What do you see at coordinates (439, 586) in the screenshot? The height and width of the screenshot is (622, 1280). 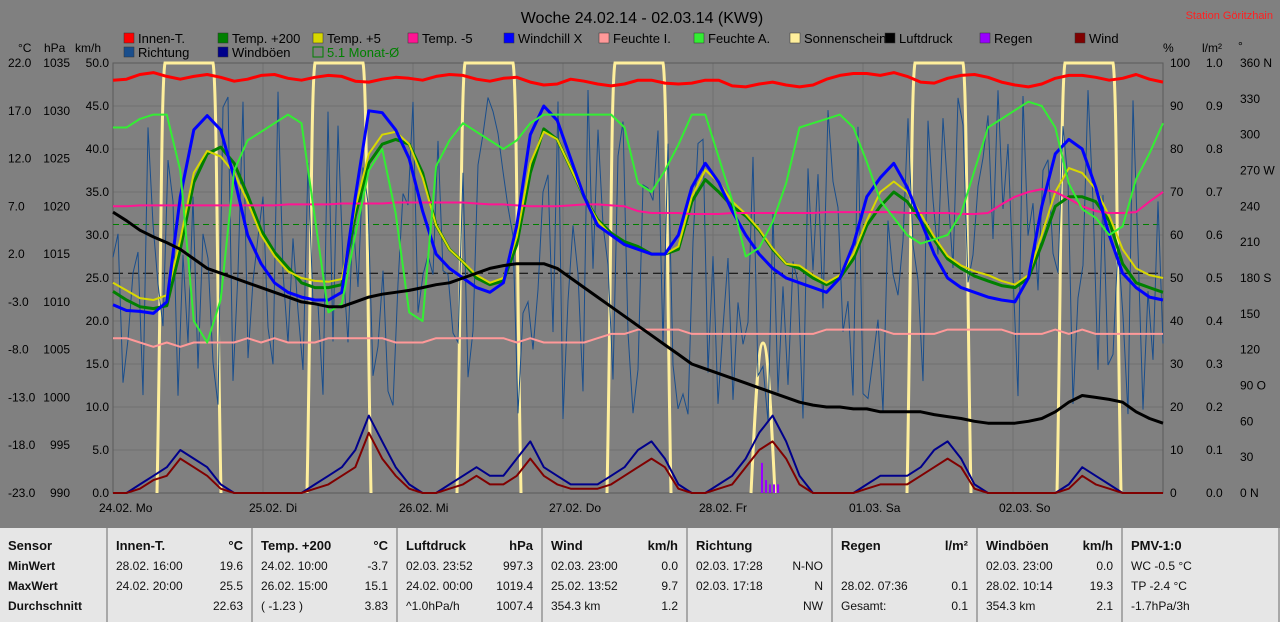 I see `stats-cell-label: 24.02. 00:00` at bounding box center [439, 586].